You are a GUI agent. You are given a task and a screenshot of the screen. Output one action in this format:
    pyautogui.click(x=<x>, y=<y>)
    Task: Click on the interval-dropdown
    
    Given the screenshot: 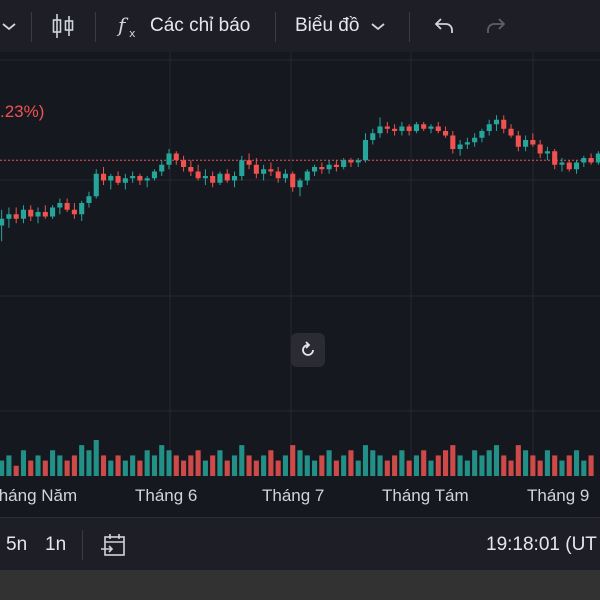 What is the action you would take?
    pyautogui.click(x=11, y=26)
    